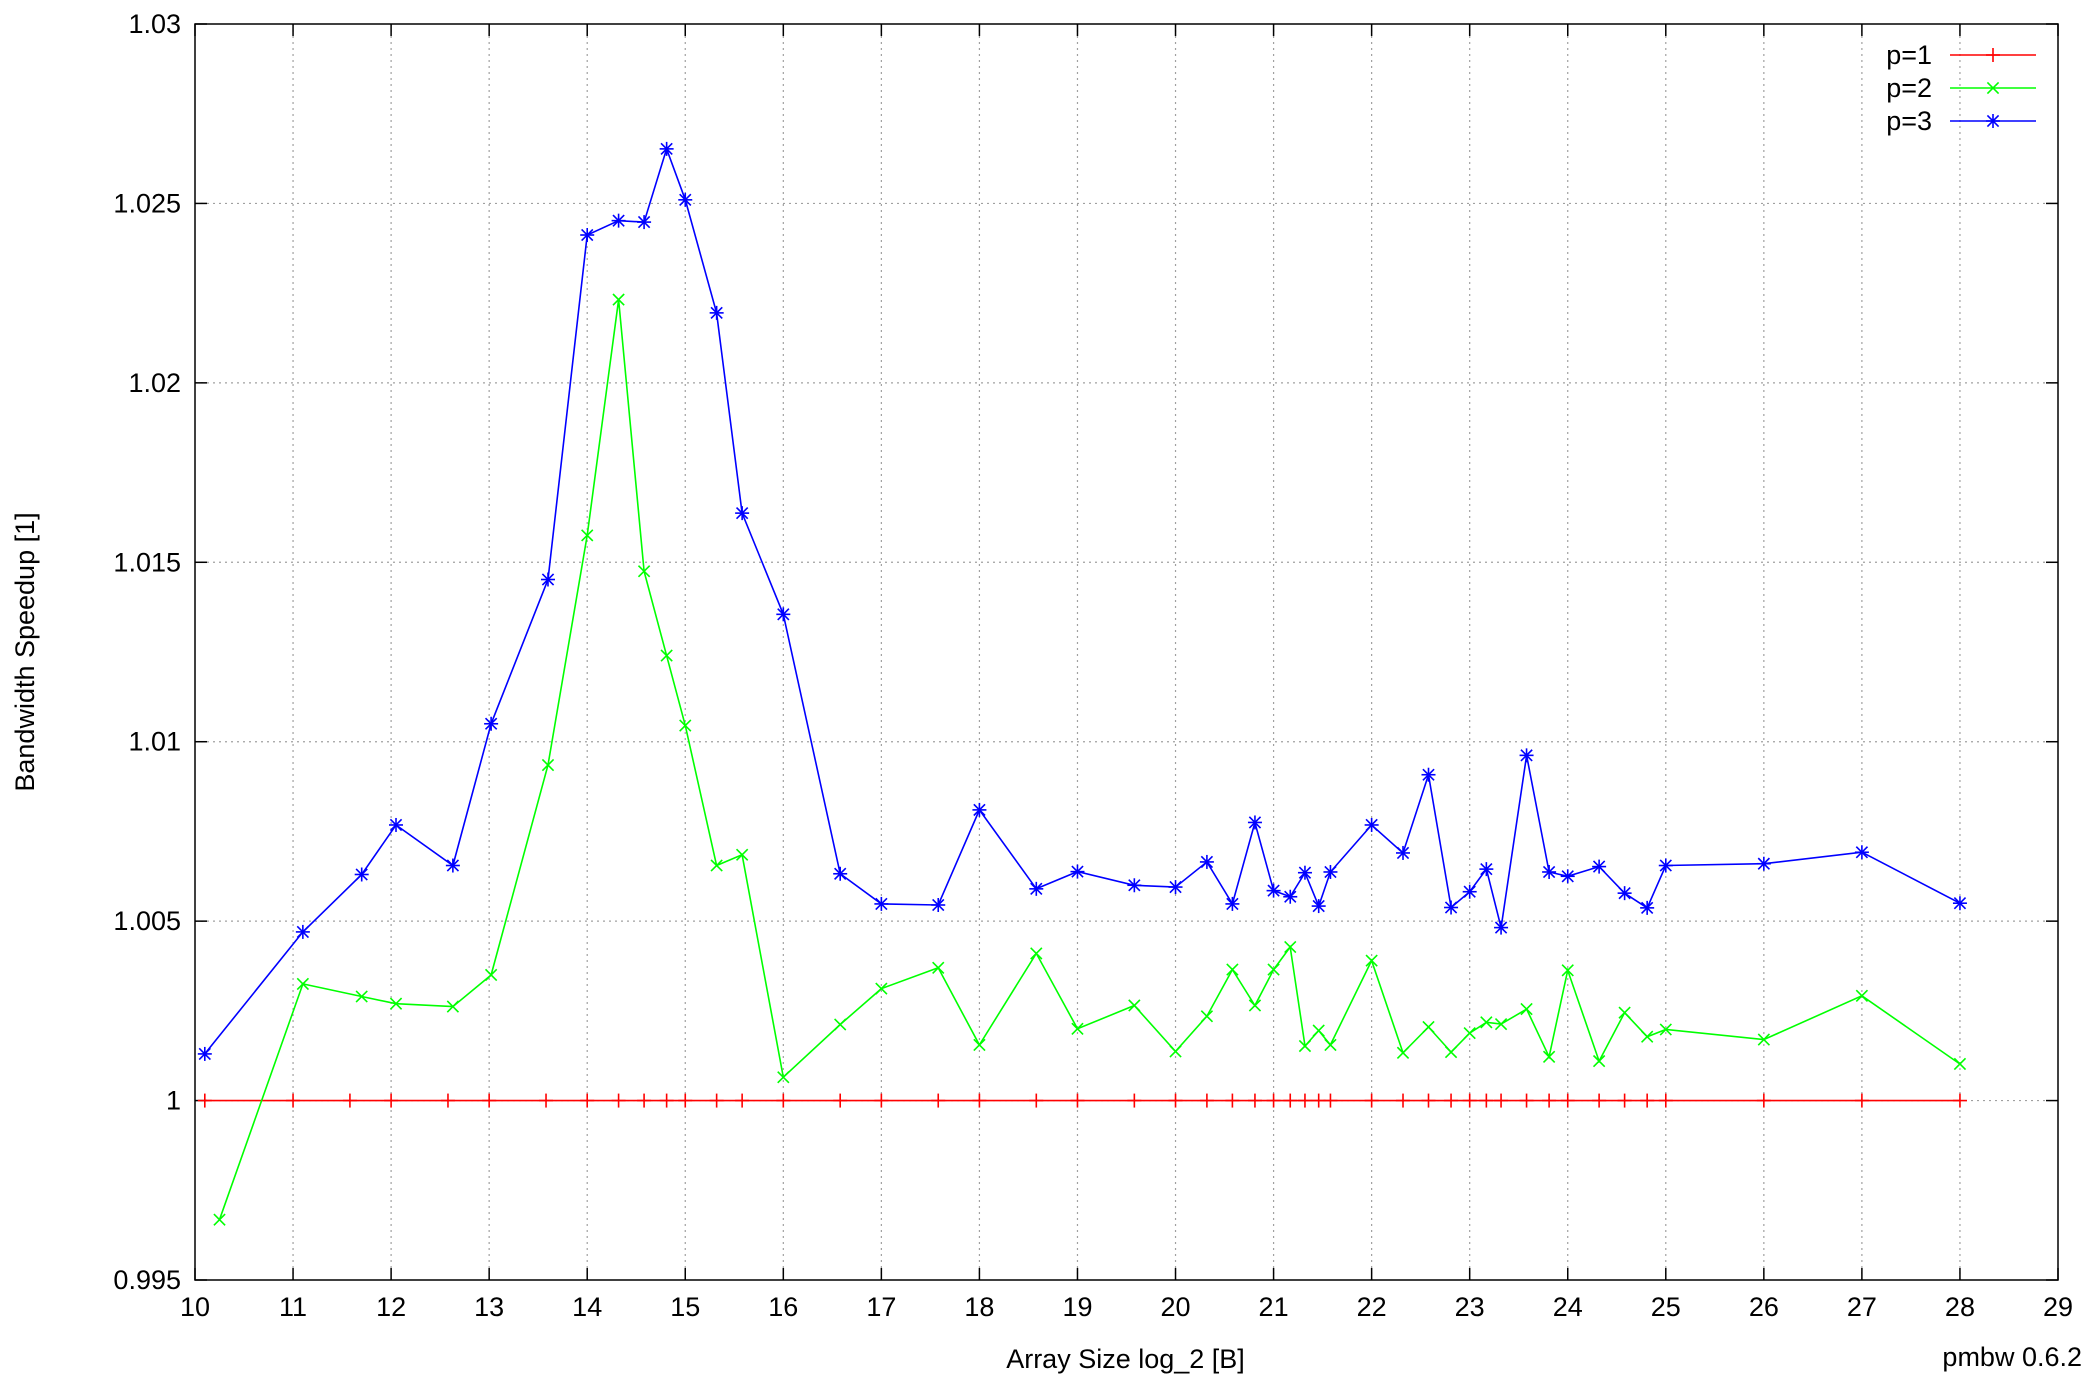 This screenshot has height=1385, width=2094. Describe the element at coordinates (1372, 1307) in the screenshot. I see `x-tick-label: 22` at that location.